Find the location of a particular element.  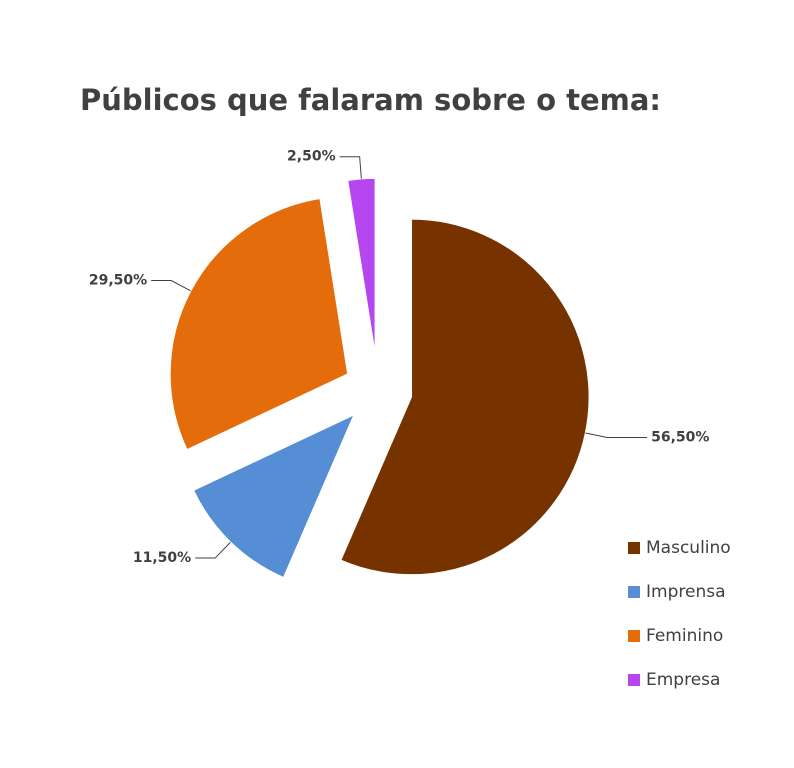

legend-label: Feminino is located at coordinates (684, 636).